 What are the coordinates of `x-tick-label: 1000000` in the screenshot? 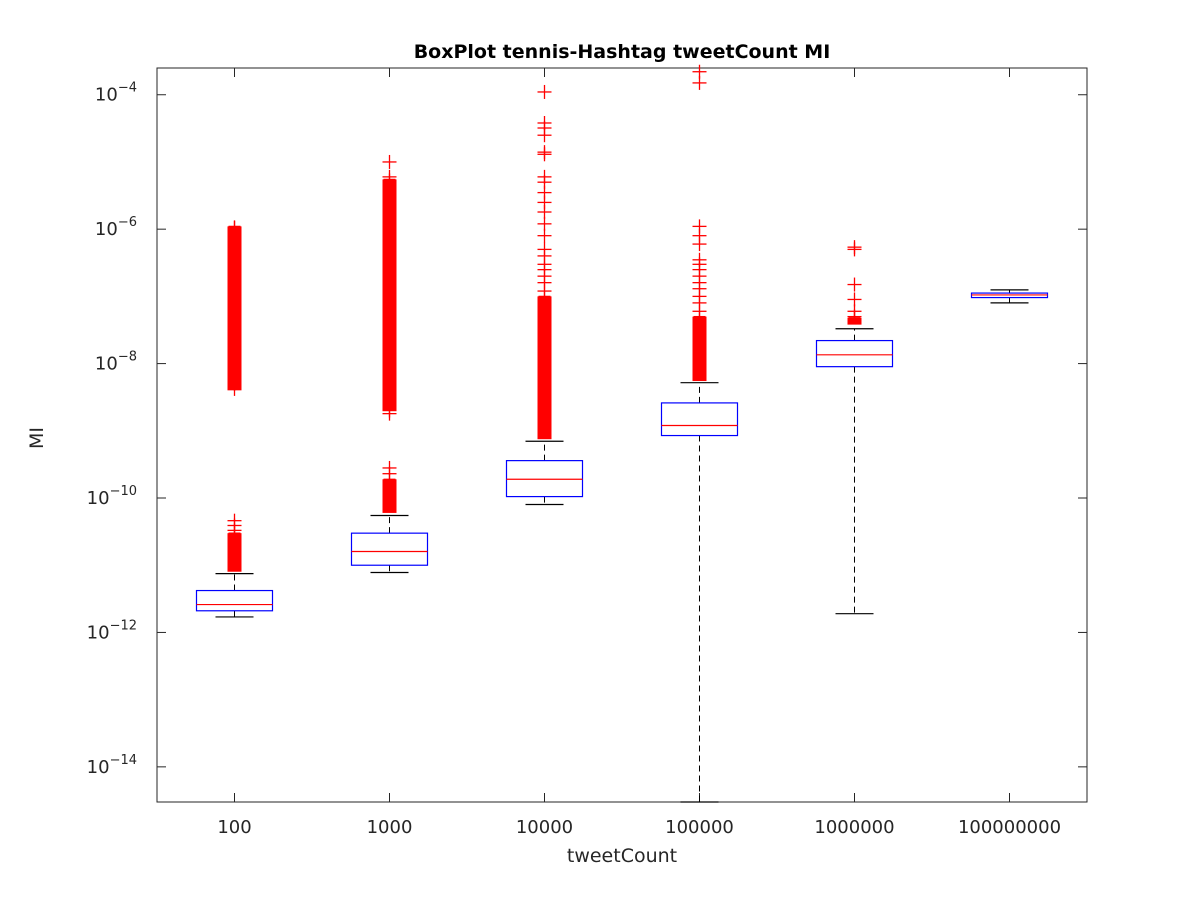 It's located at (854, 827).